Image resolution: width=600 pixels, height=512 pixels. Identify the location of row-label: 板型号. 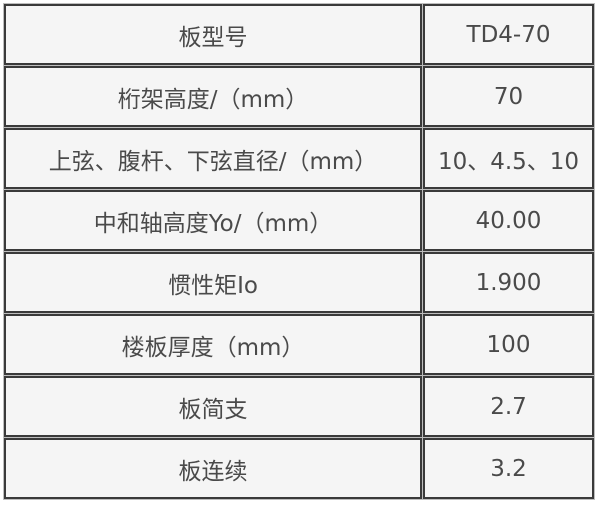
(213, 34).